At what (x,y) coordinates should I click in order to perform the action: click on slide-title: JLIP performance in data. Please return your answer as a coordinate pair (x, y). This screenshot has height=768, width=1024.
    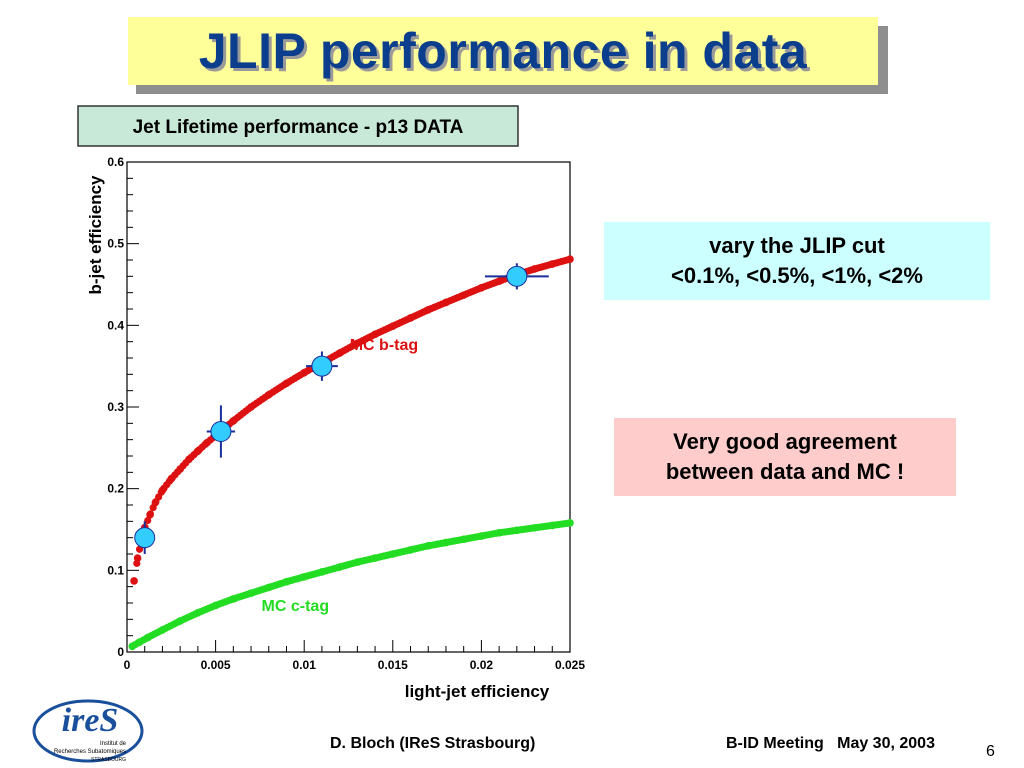
    Looking at the image, I should click on (503, 51).